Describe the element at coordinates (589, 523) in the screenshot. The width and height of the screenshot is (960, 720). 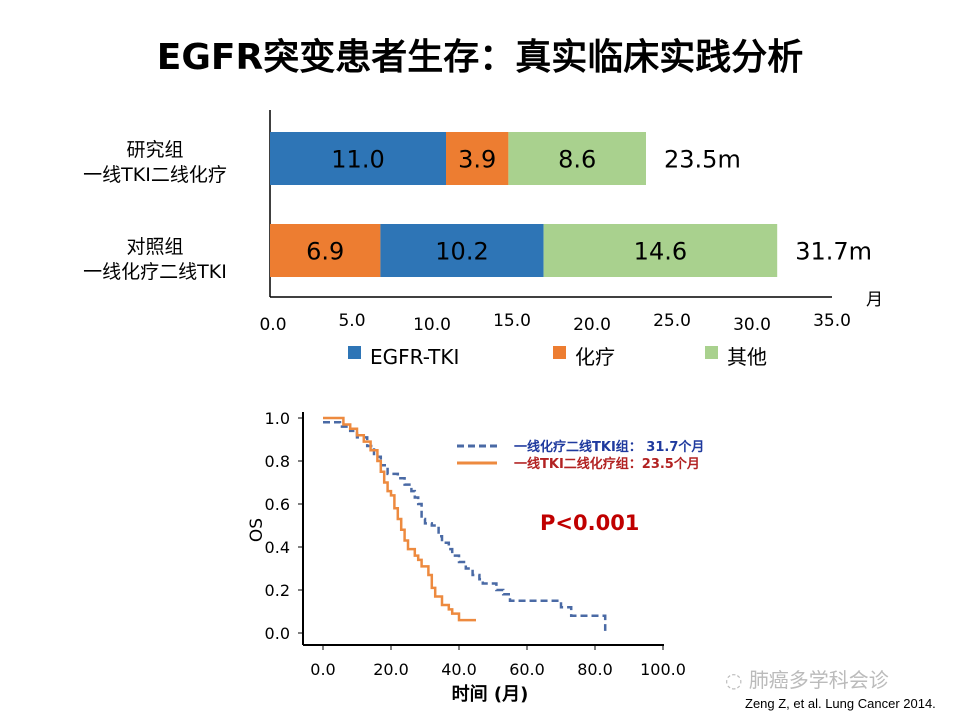
I see `p-value-annotation: P<0.001` at that location.